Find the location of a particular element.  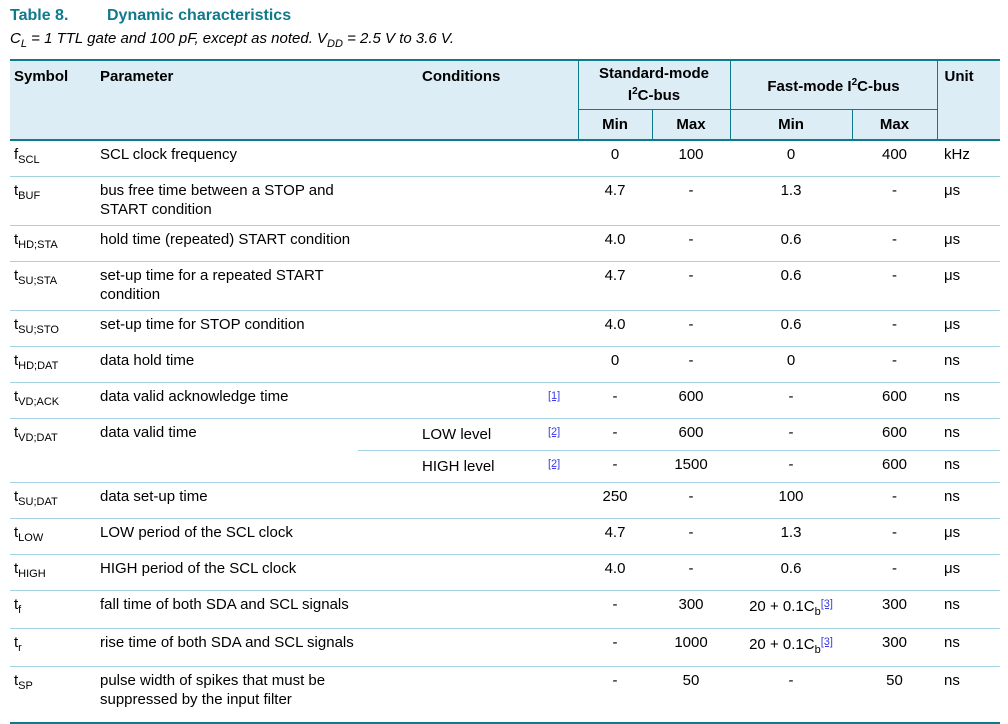

symbol-subscript: VD;ACK is located at coordinates (39, 402).